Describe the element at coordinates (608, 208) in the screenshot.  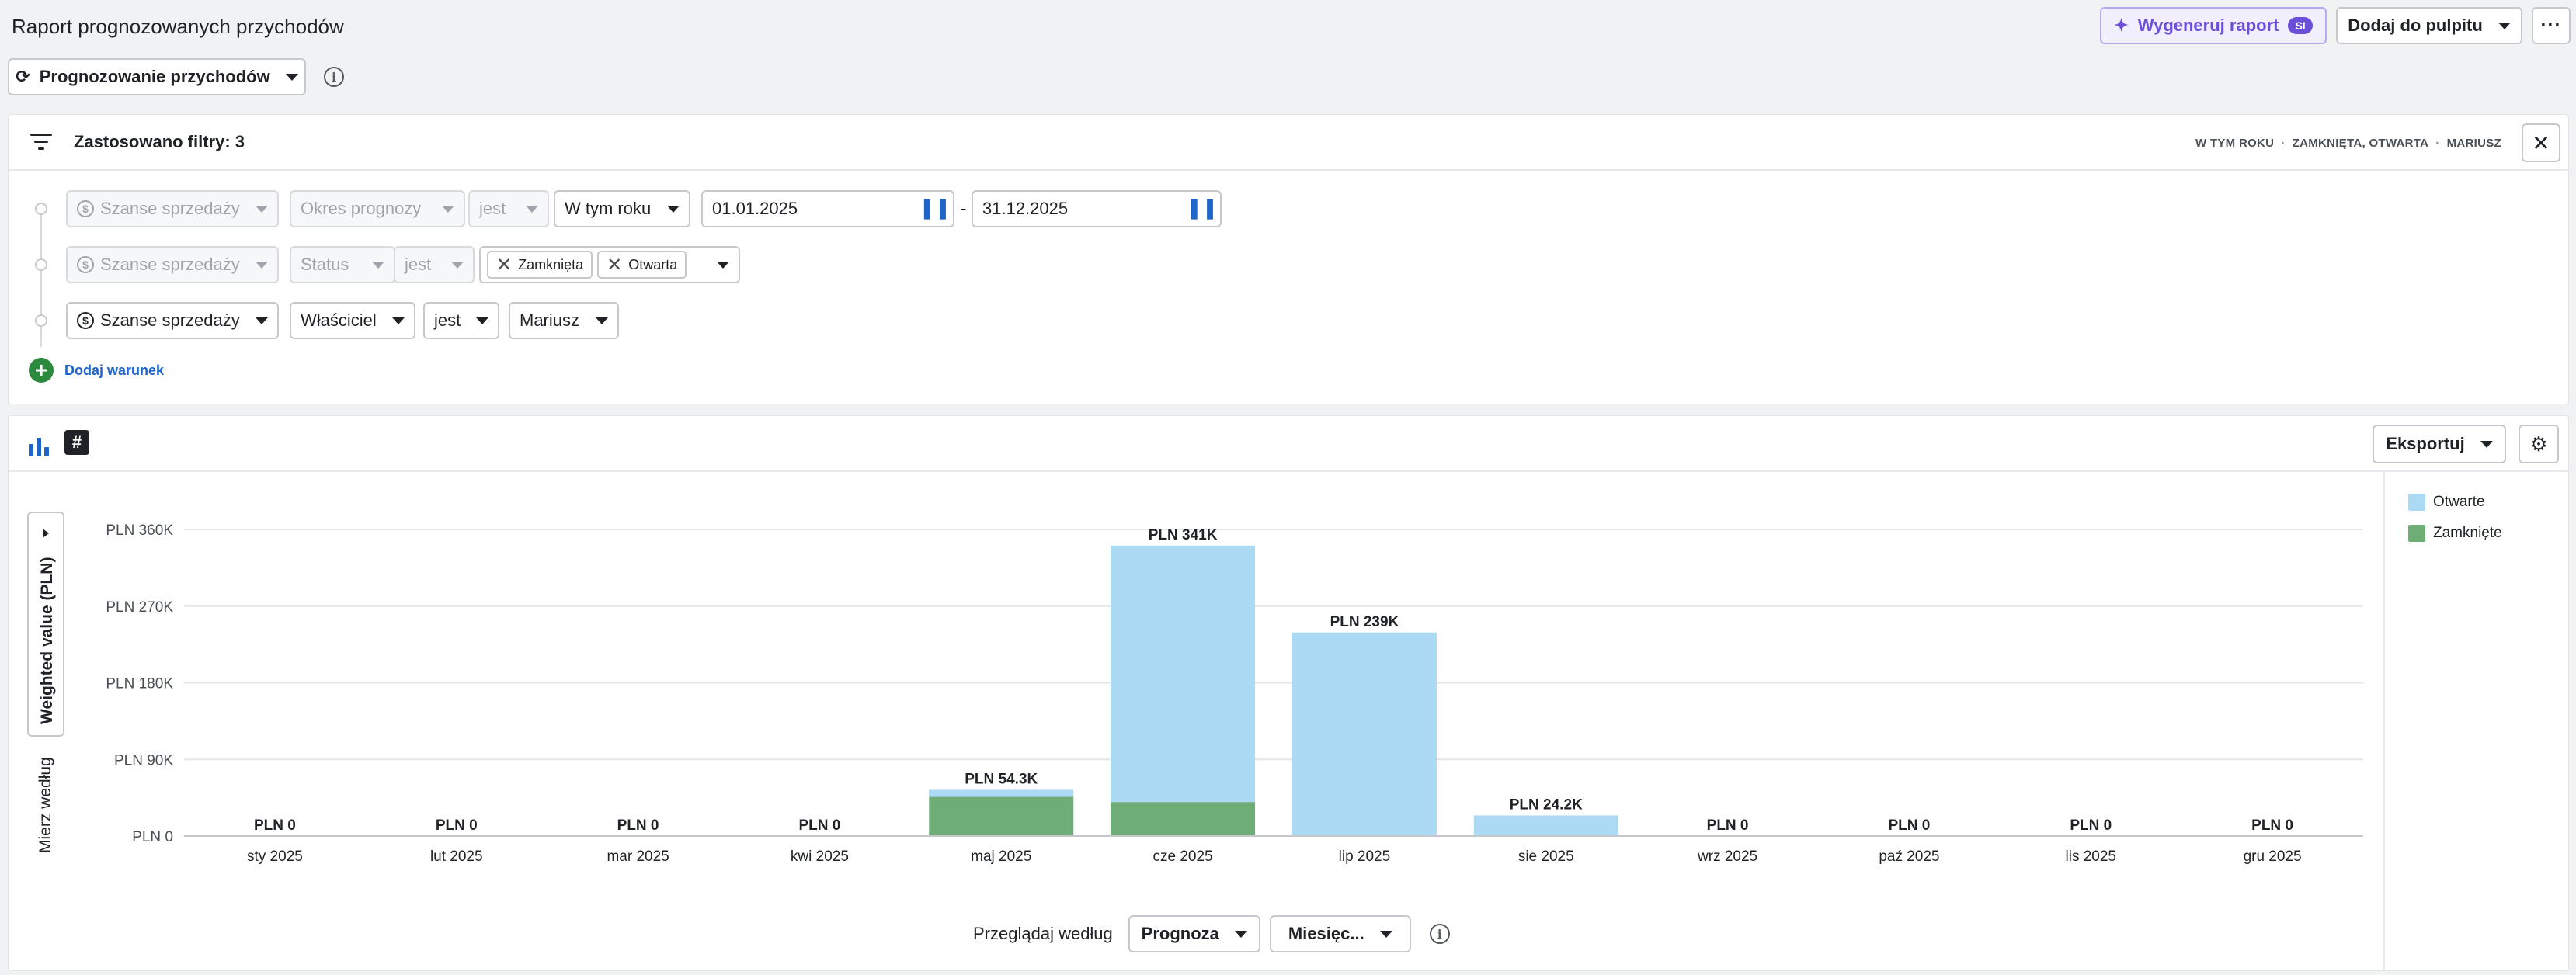
I see `period-label: W tym roku` at that location.